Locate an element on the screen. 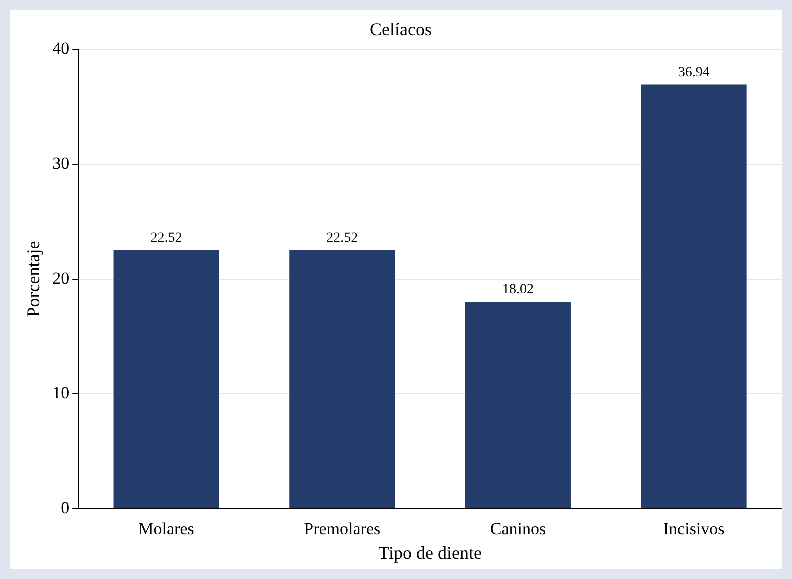  y-tick-label: 0 is located at coordinates (65, 508).